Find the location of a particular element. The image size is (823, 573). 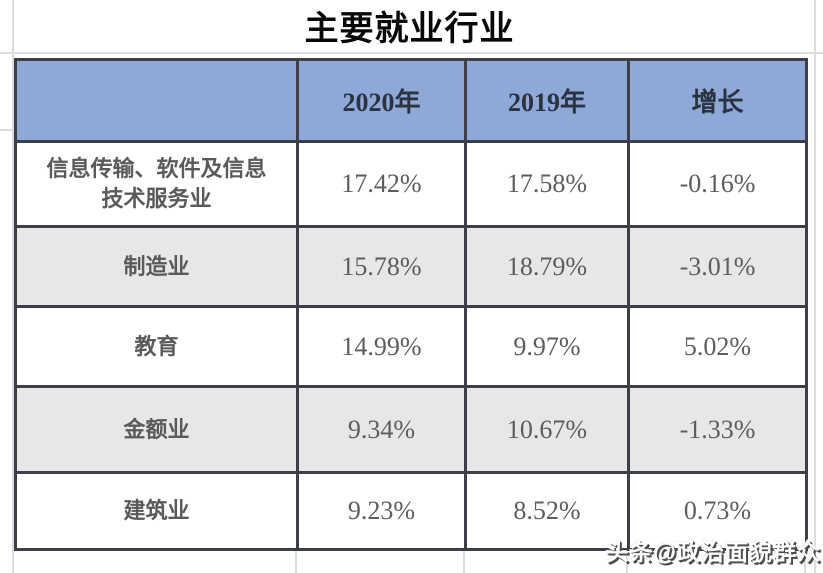

table-row-manufacturing: 制造业 15.78% 18.79% -3.01% is located at coordinates (411, 266).